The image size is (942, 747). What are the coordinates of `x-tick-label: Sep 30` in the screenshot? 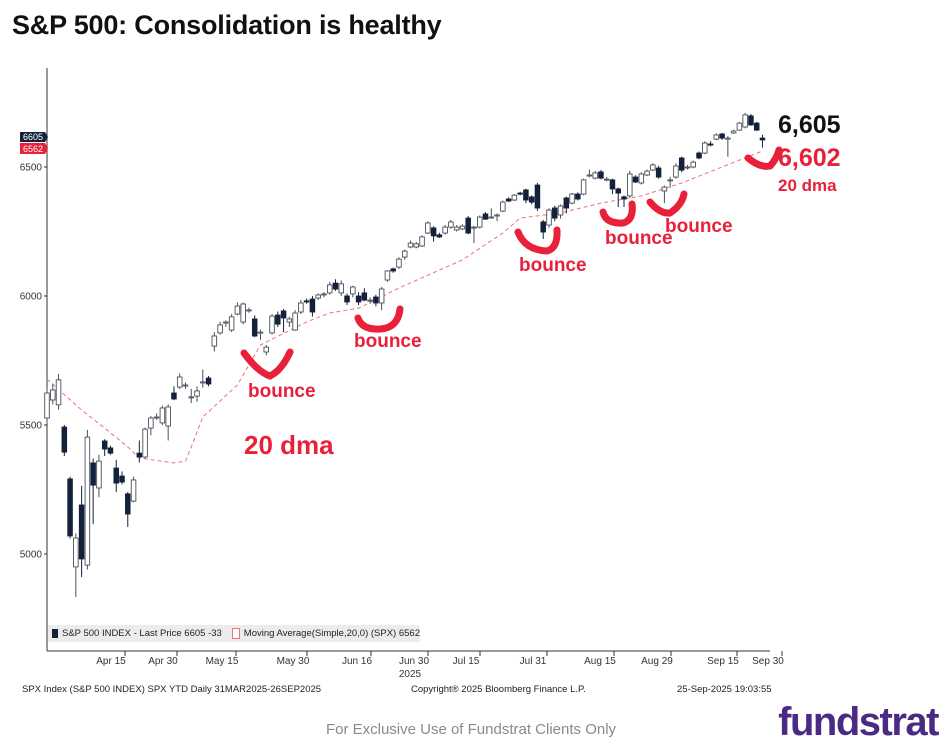 It's located at (768, 661).